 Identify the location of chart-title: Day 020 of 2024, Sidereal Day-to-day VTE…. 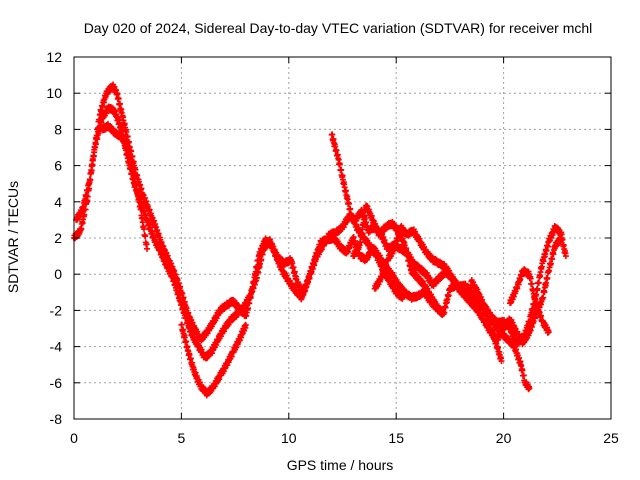
(338, 28).